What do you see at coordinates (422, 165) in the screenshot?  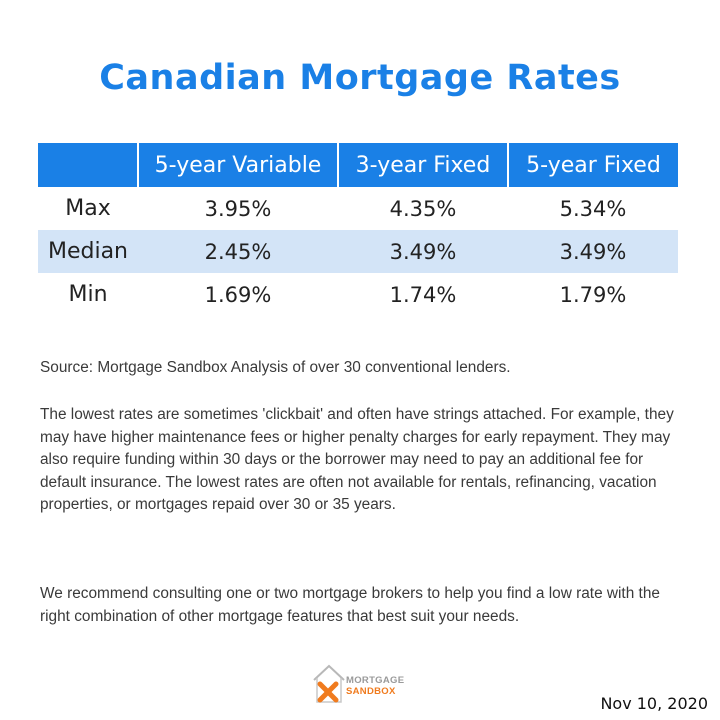 I see `table-header-3yr-fixed: 3-year Fixed` at bounding box center [422, 165].